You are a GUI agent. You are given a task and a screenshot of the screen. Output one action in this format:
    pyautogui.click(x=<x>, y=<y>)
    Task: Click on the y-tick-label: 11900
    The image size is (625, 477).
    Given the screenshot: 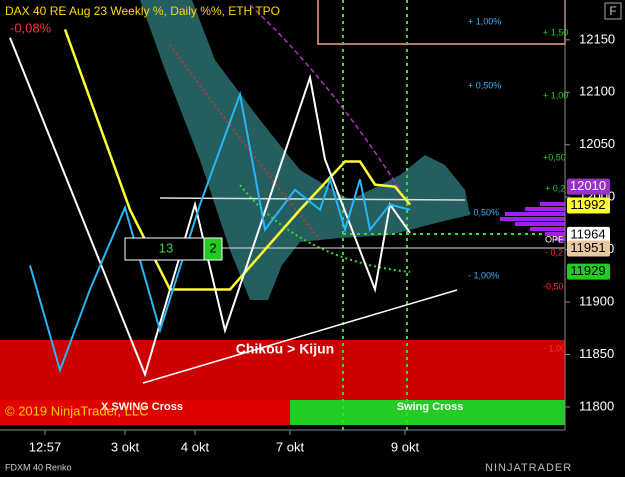 What is the action you would take?
    pyautogui.click(x=596, y=300)
    